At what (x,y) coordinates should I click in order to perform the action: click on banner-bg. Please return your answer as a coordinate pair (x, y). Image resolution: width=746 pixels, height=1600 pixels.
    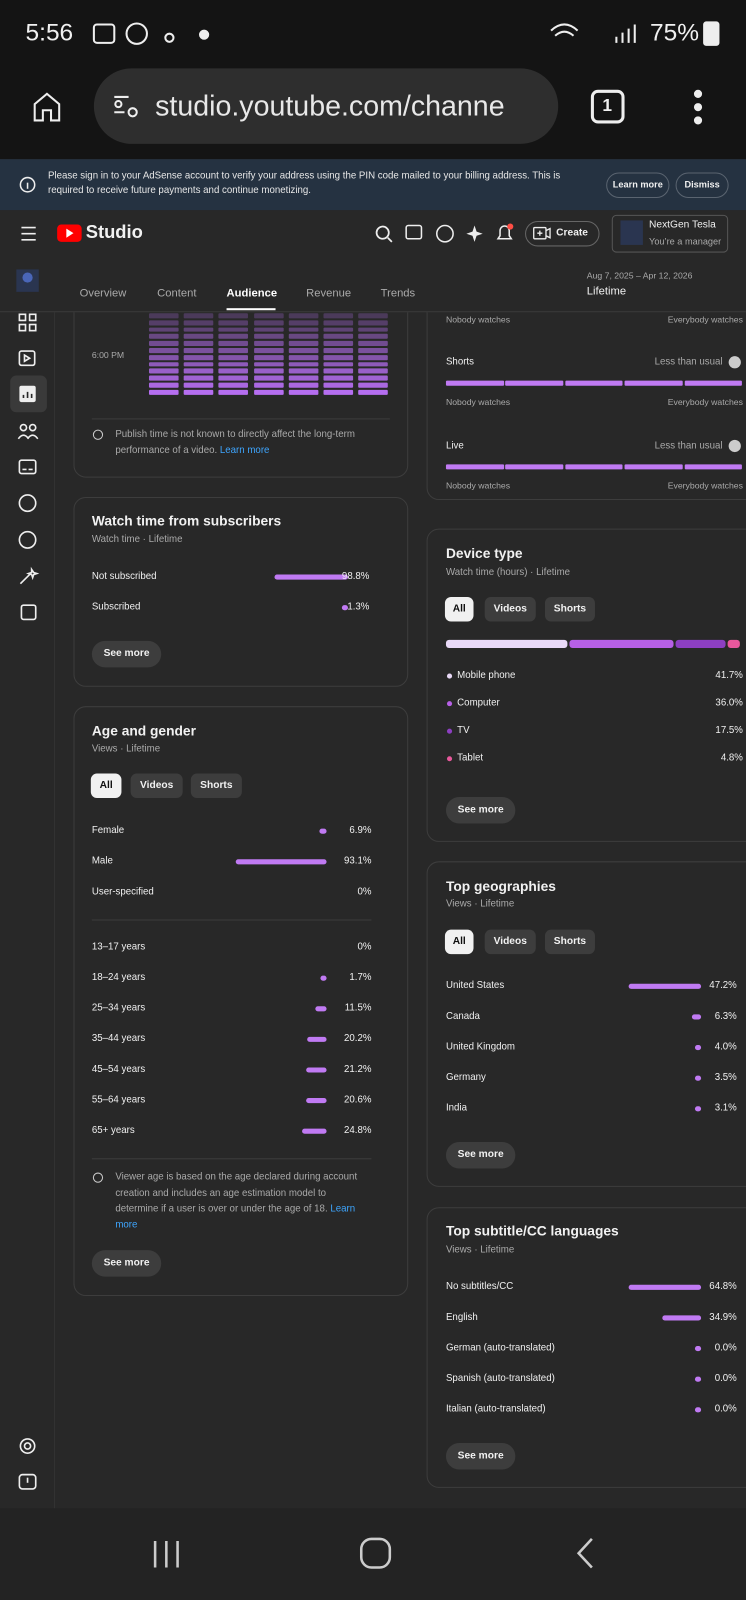
    Looking at the image, I should click on (373, 185).